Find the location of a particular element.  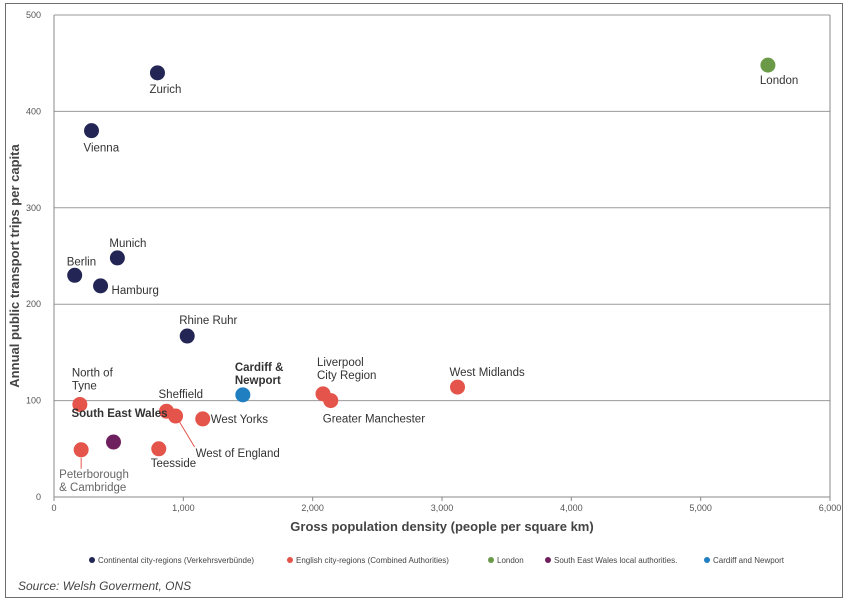

source-note: Source: Welsh Goverment, ONS is located at coordinates (105, 586).